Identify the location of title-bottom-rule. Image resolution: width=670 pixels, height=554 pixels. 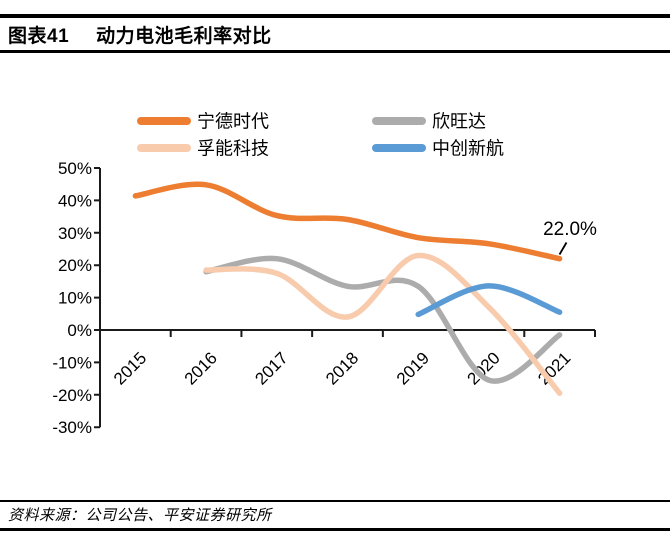
(335, 51).